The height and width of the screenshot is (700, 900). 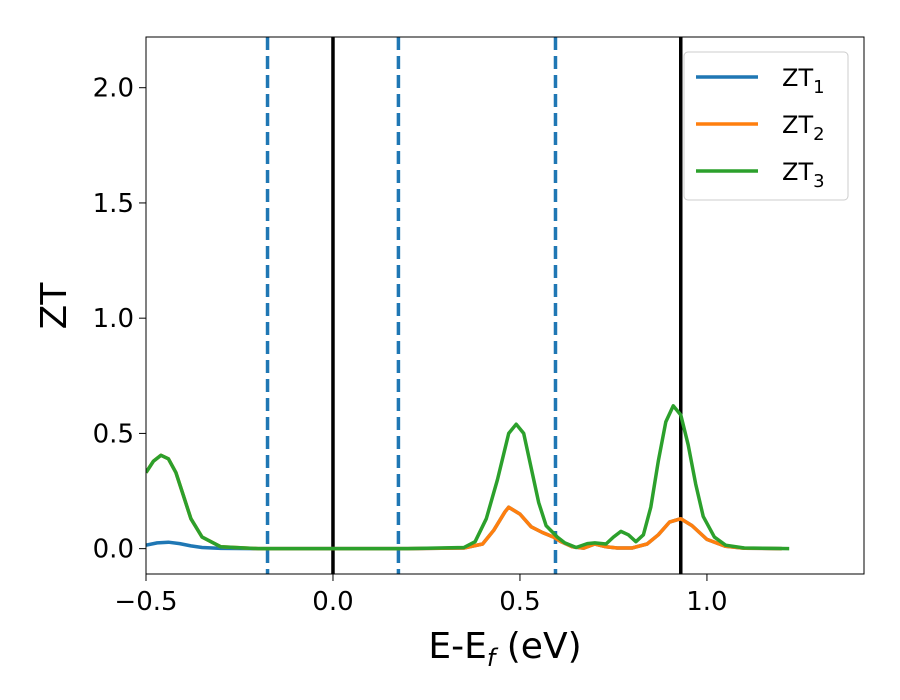 I want to click on y-tick-label: 2.0, so click(x=113, y=89).